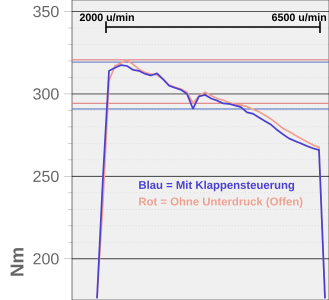 The image size is (329, 300). I want to click on y-tick-label: 300, so click(46, 94).